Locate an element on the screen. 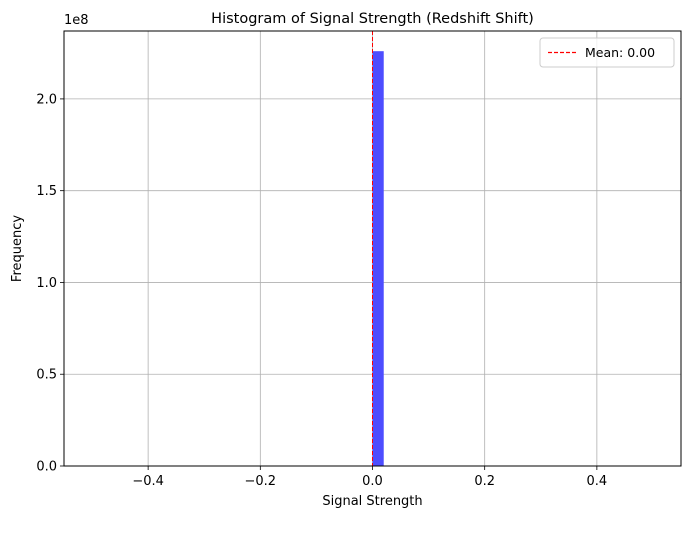 The image size is (691, 547). y-axis-ticks: 0.0 0.5 1.0 1.5 2.0 is located at coordinates (50, 283).